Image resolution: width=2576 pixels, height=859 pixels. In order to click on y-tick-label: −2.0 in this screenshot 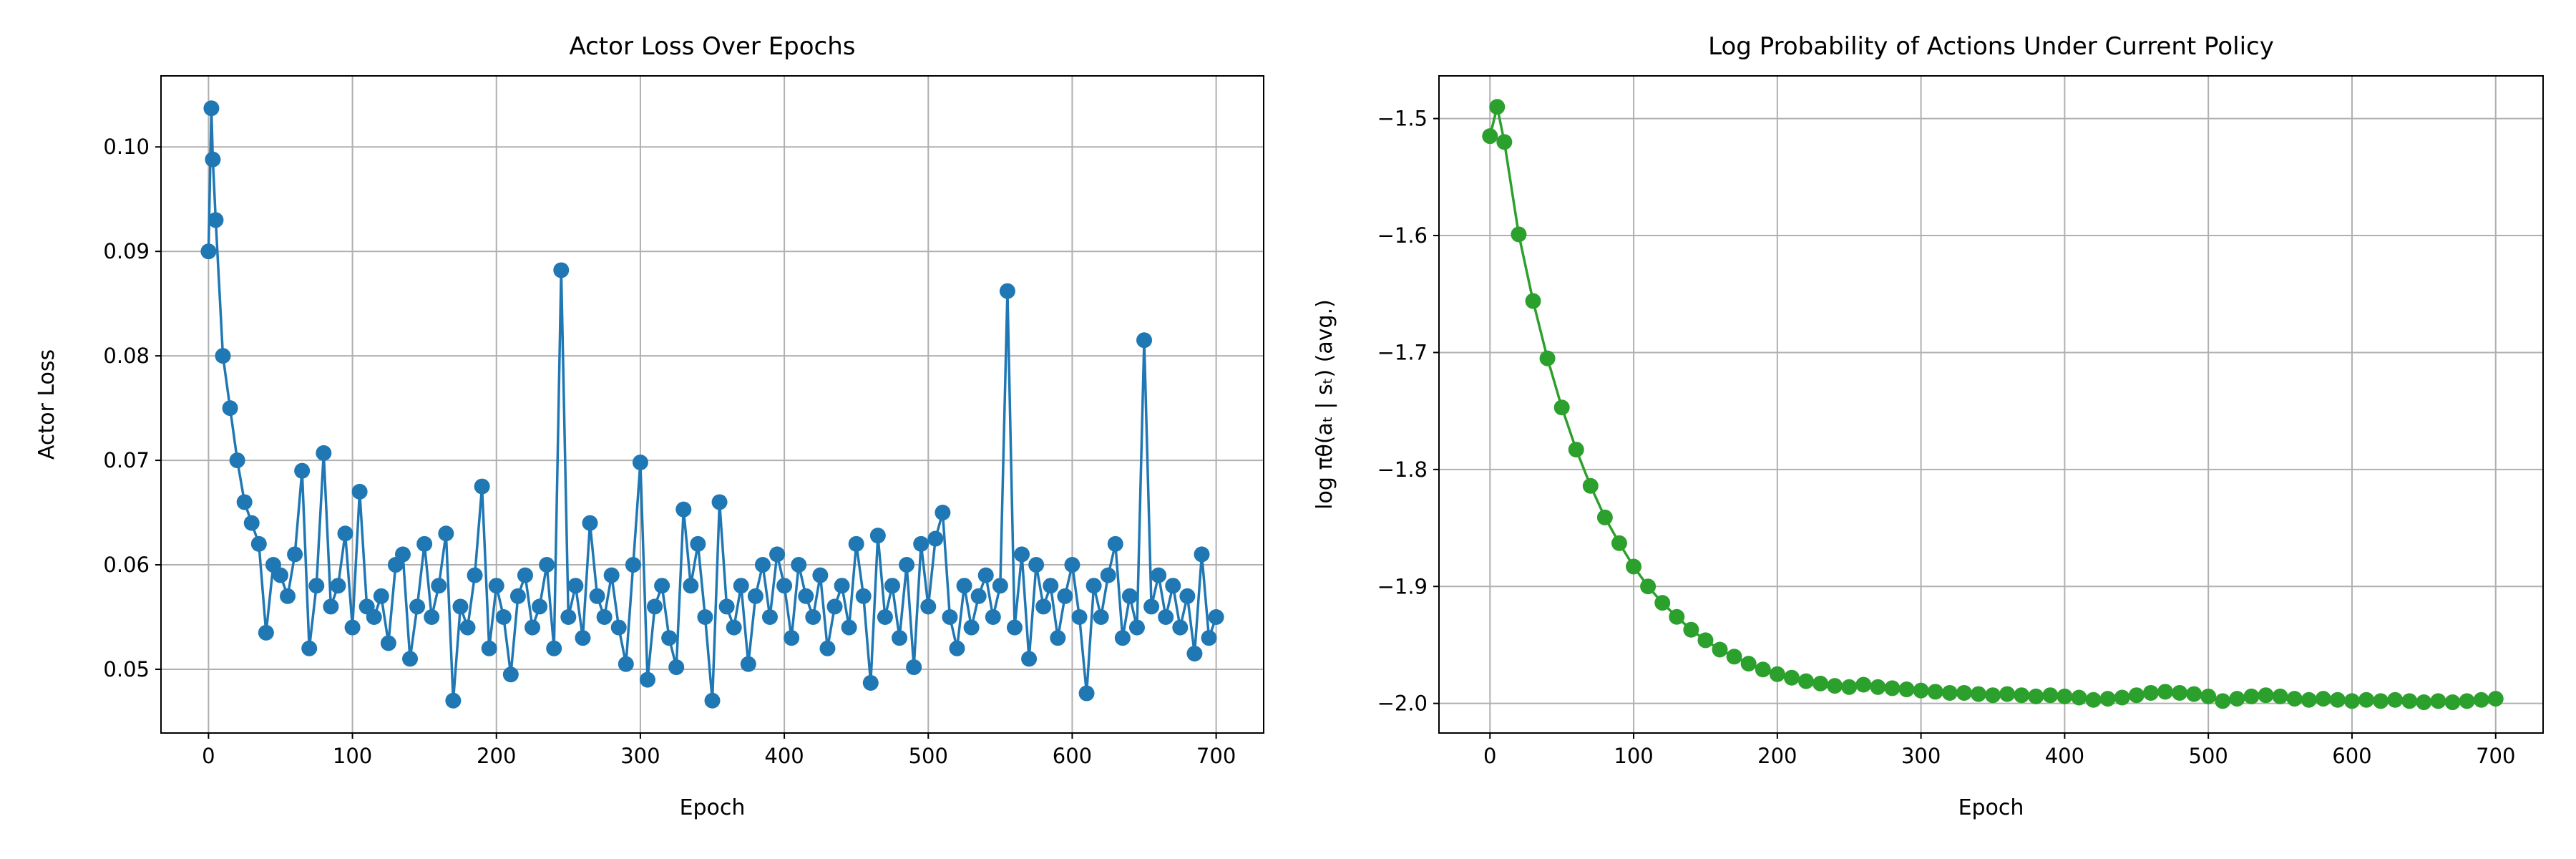, I will do `click(1402, 703)`.